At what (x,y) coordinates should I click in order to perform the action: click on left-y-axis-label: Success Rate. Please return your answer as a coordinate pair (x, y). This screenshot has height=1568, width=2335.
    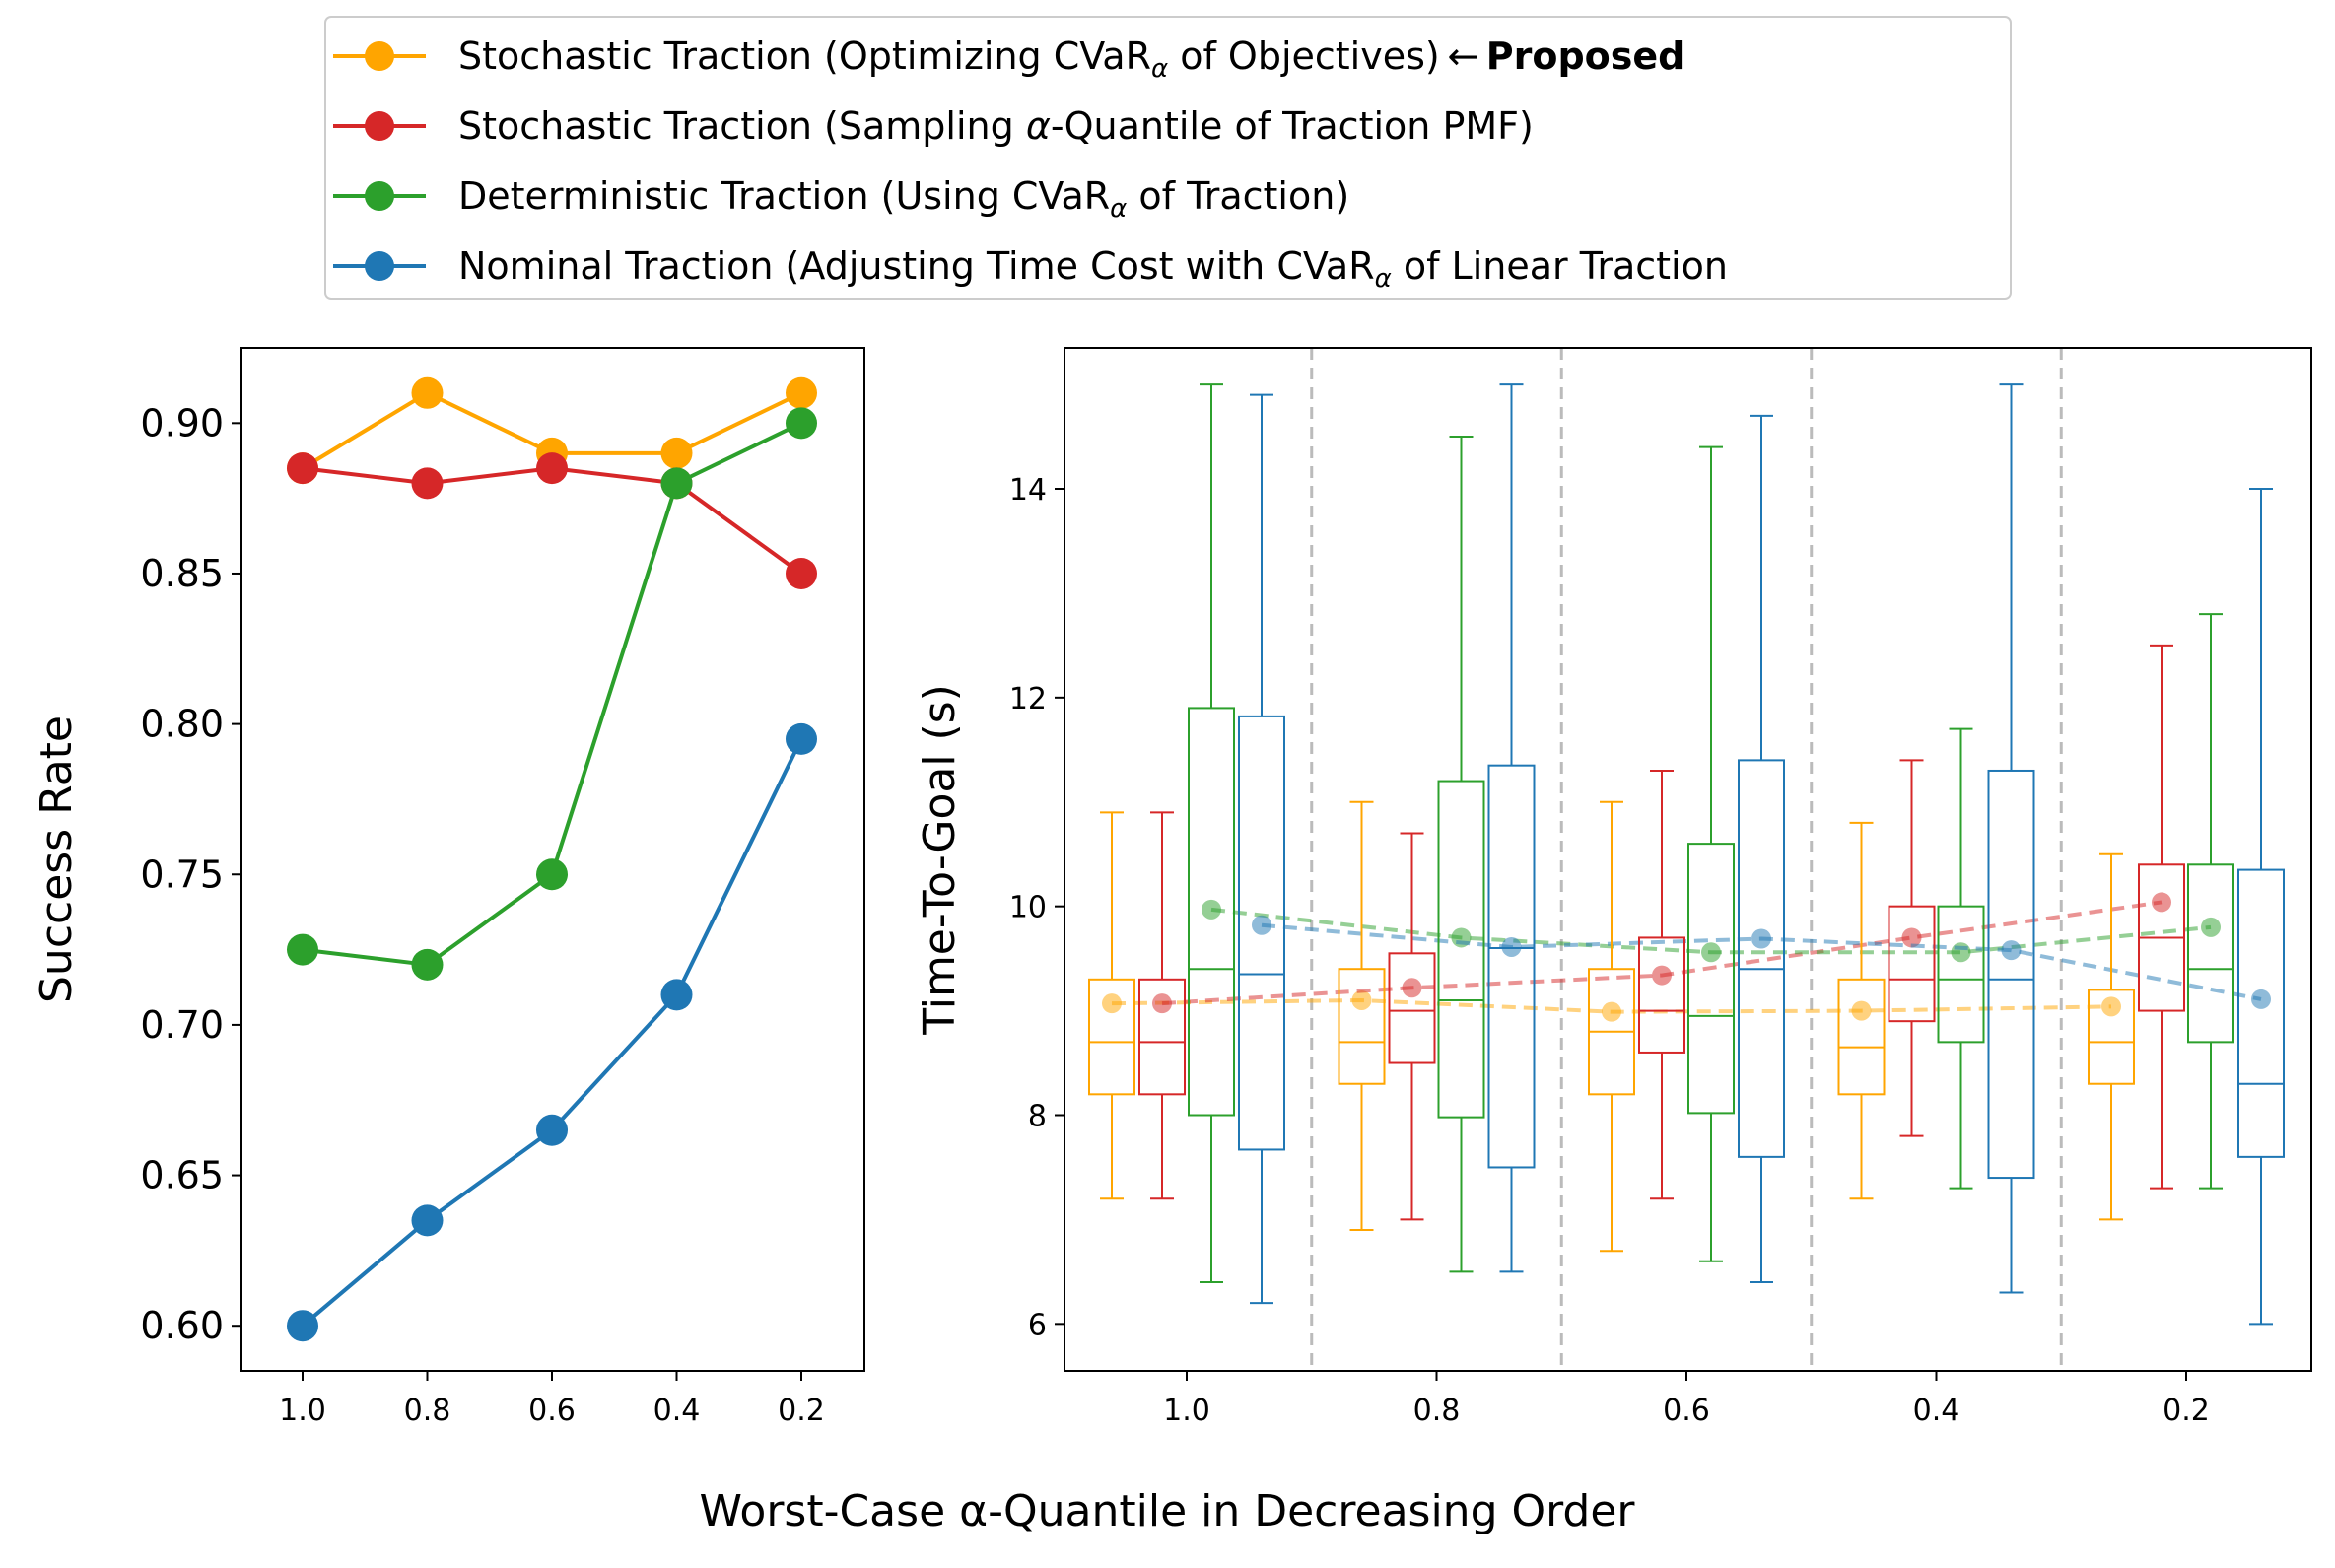
    Looking at the image, I should click on (57, 859).